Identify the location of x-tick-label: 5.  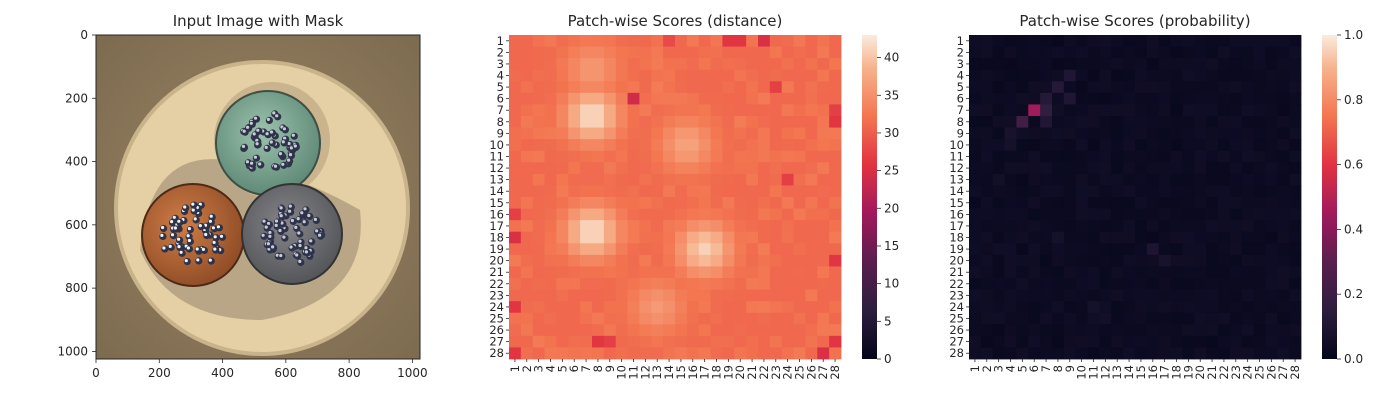
(562, 368).